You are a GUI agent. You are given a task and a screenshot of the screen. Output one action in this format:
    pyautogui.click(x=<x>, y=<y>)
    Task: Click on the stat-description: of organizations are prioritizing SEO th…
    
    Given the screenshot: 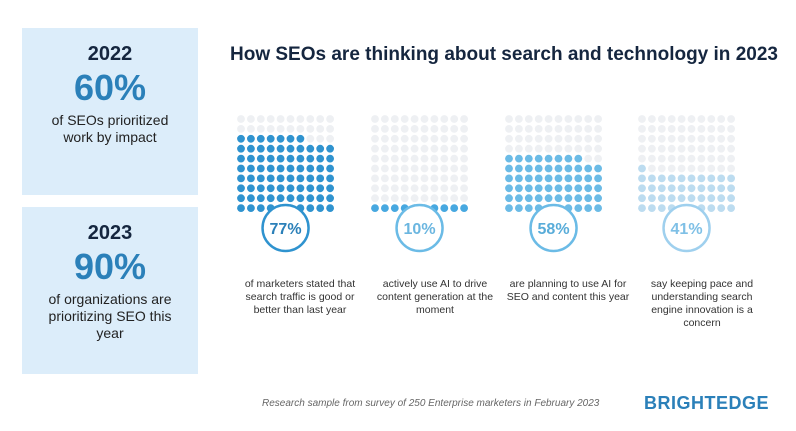 What is the action you would take?
    pyautogui.click(x=110, y=316)
    